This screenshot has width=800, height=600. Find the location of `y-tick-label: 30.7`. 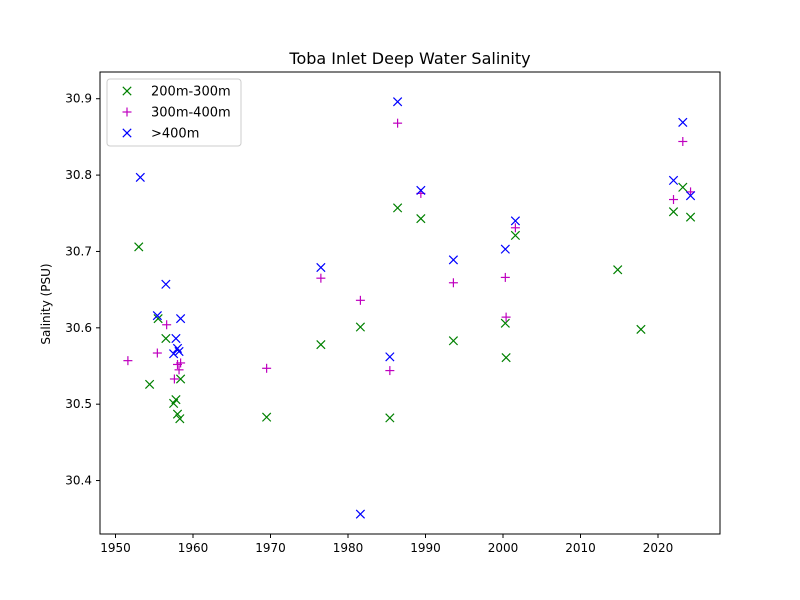

y-tick-label: 30.7 is located at coordinates (78, 251).